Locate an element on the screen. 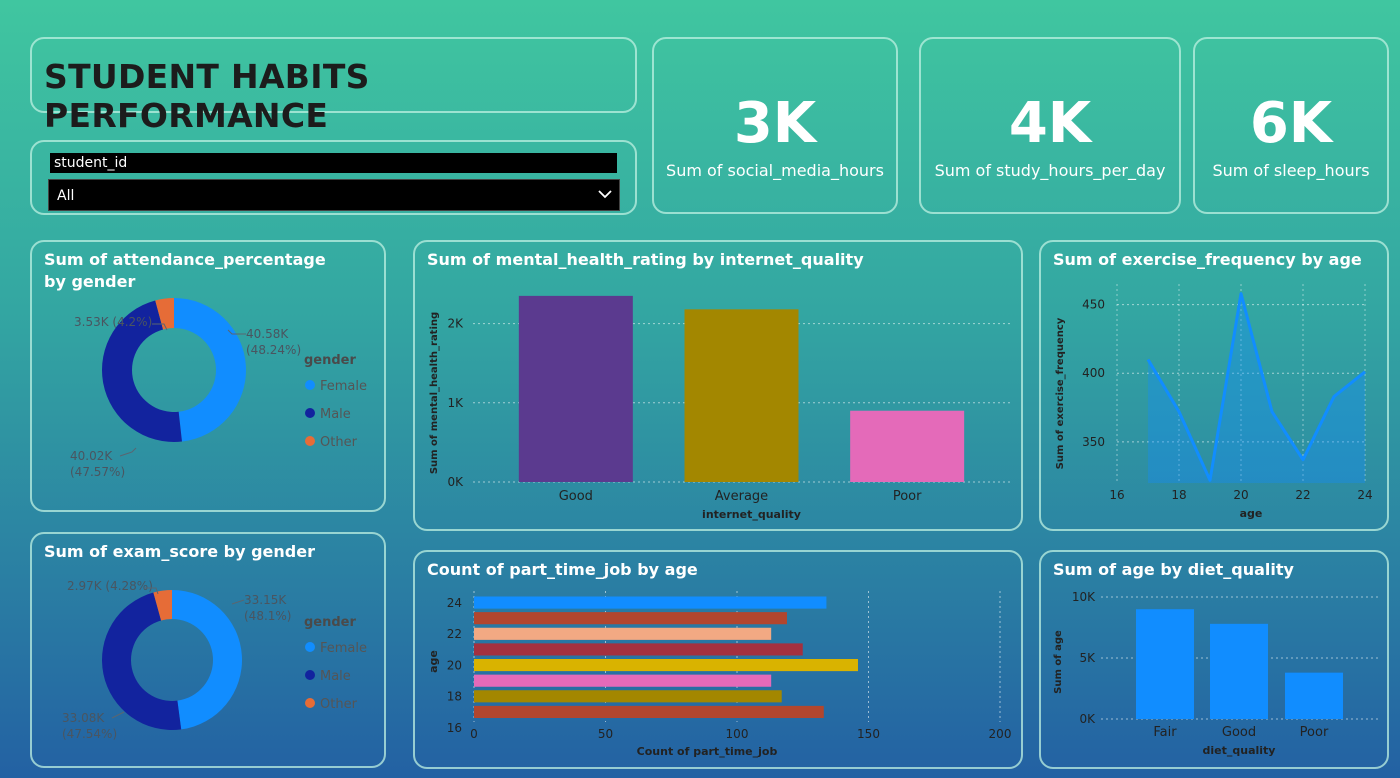  y-axis-title: Sum of mental_health_rating is located at coordinates (434, 393).